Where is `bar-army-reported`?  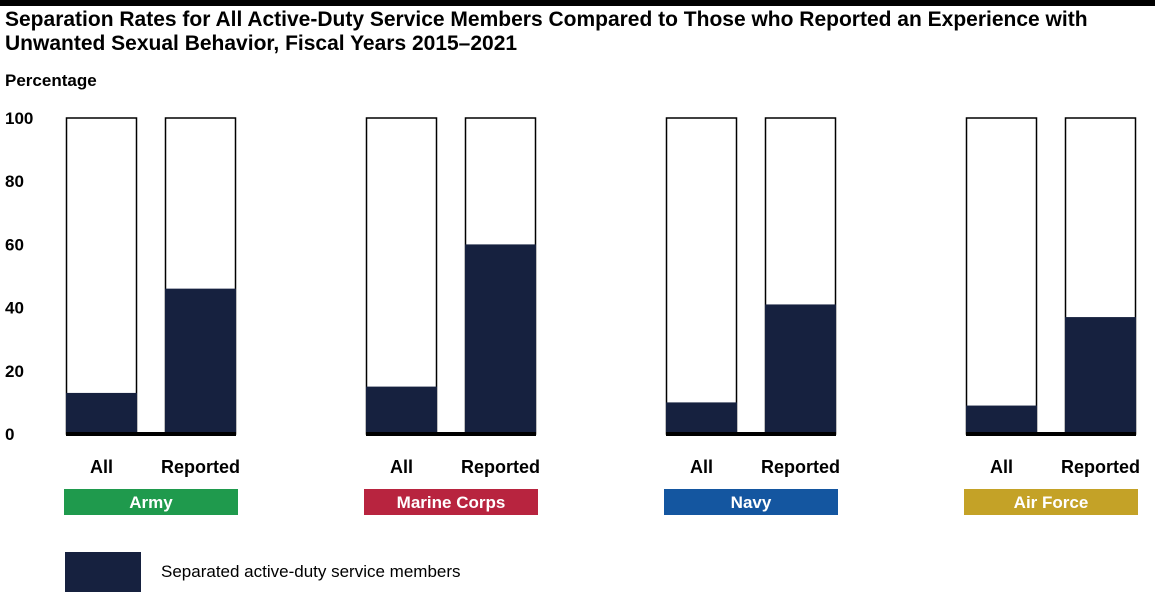 bar-army-reported is located at coordinates (200, 361).